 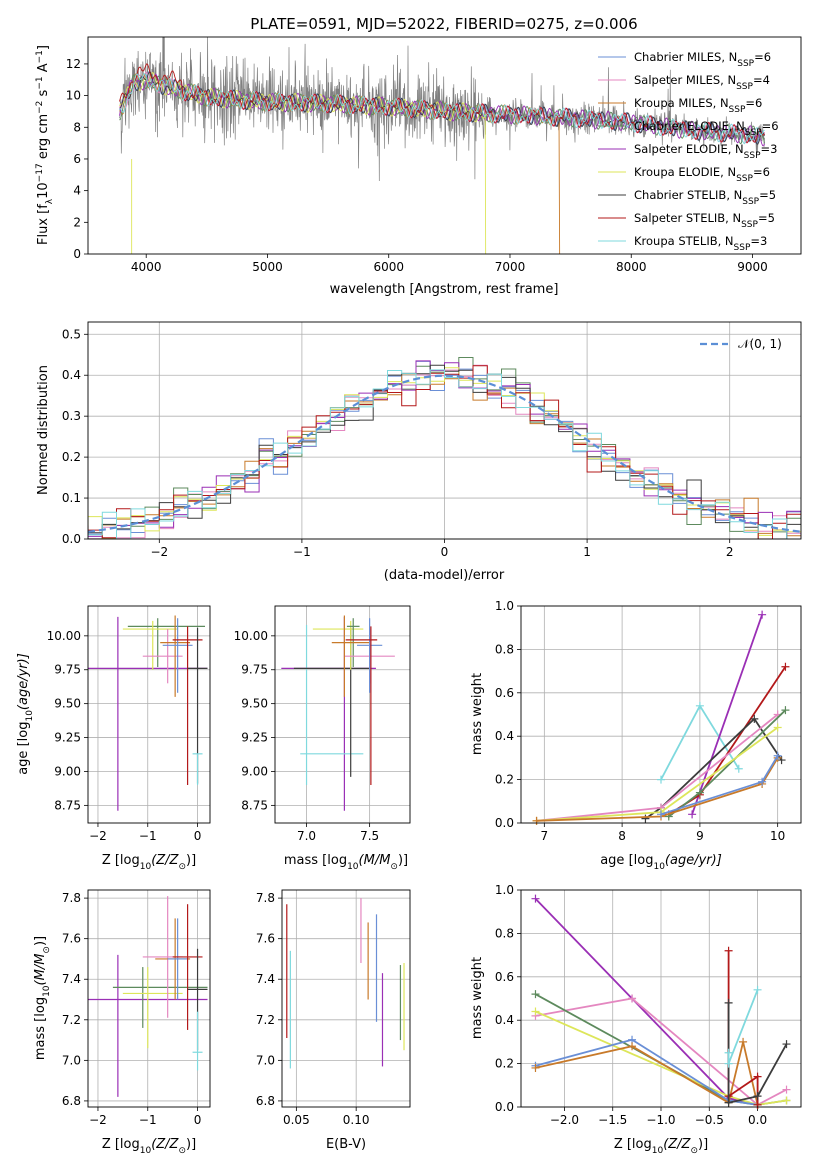 What do you see at coordinates (42, 998) in the screenshot?
I see `y-axis-label: mass [log10(M/M⊙)]` at bounding box center [42, 998].